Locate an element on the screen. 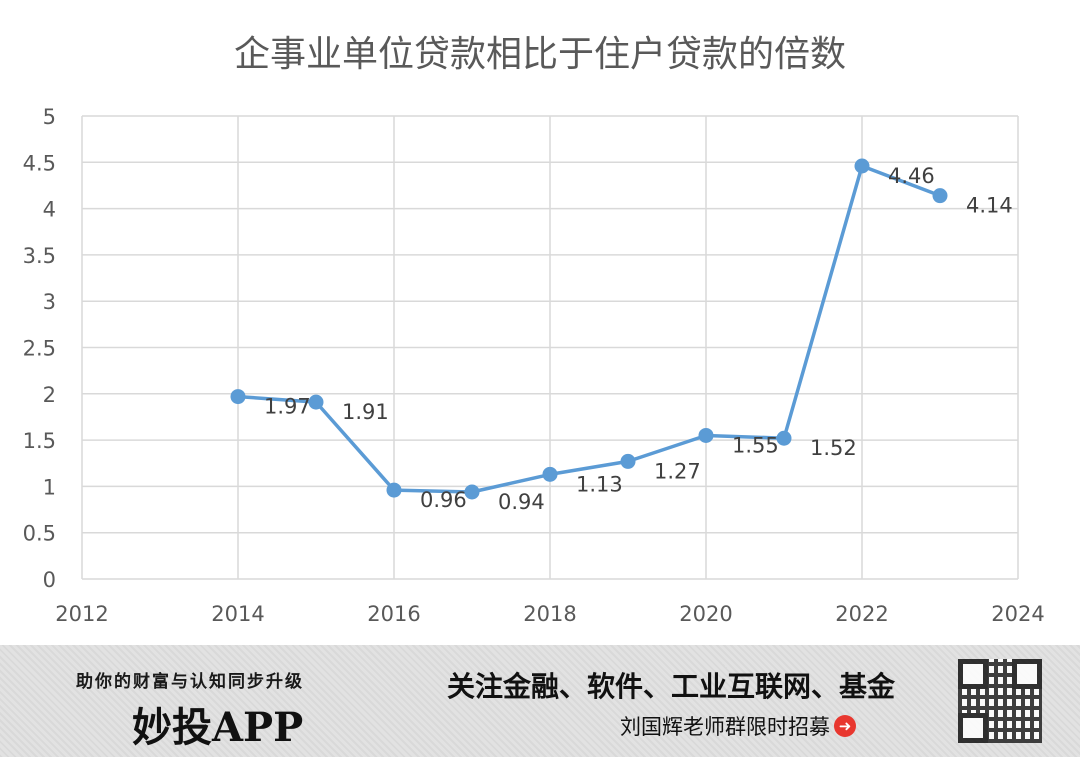  x-tick-label: 2018 is located at coordinates (549, 614).